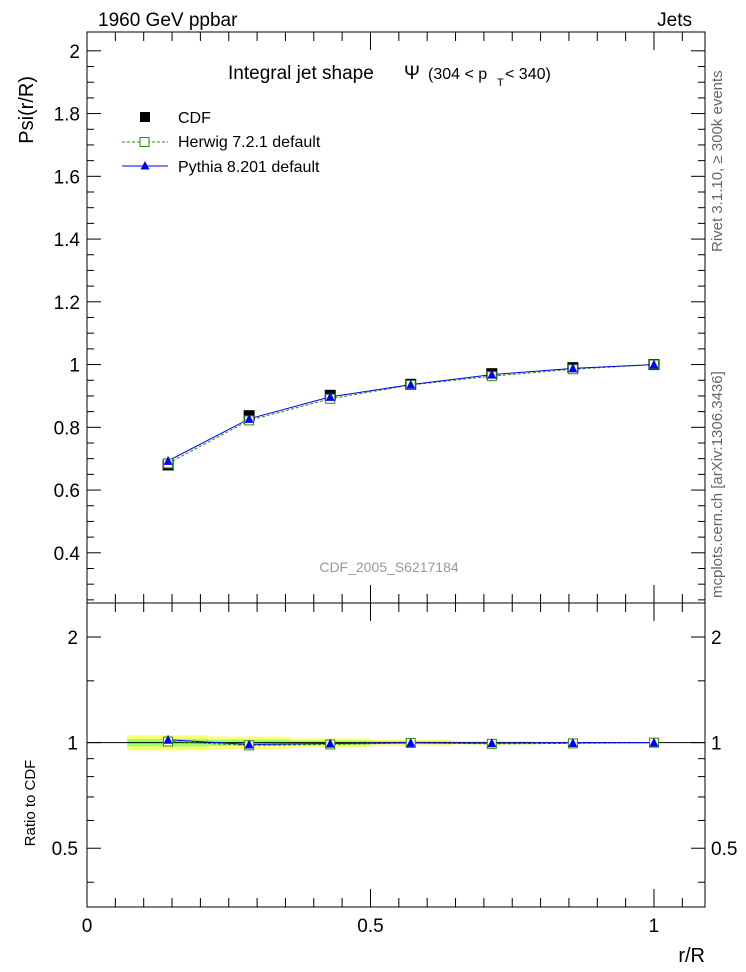 The height and width of the screenshot is (972, 746). I want to click on ratio-ytick-label-left: 1, so click(72, 744).